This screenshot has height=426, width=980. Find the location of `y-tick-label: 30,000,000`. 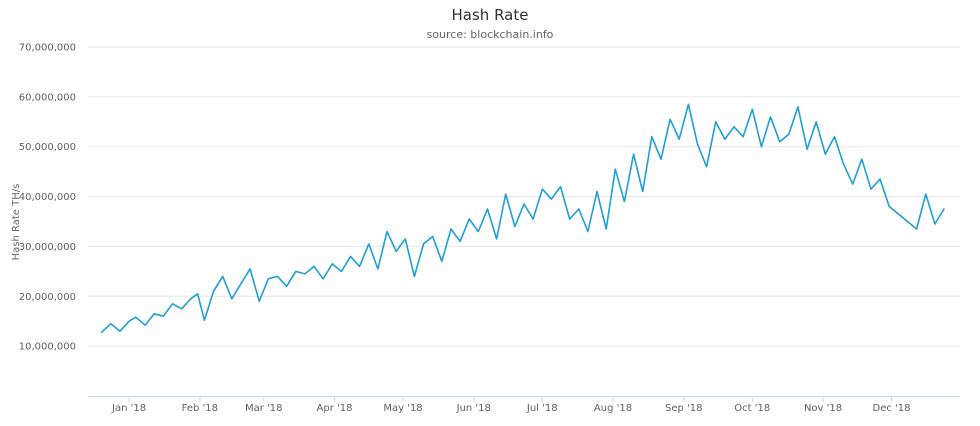

y-tick-label: 30,000,000 is located at coordinates (47, 247).